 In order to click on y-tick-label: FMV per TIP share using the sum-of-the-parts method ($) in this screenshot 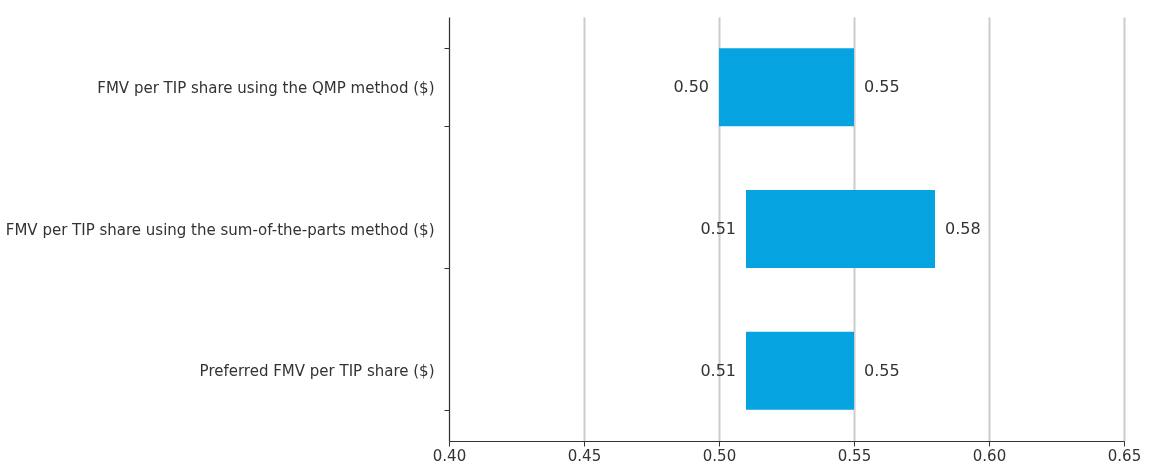, I will do `click(220, 229)`.